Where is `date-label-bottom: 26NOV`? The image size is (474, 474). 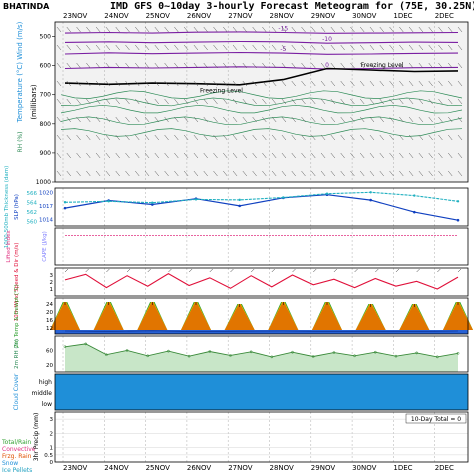
date-label-bottom: 26NOV is located at coordinates (199, 468).